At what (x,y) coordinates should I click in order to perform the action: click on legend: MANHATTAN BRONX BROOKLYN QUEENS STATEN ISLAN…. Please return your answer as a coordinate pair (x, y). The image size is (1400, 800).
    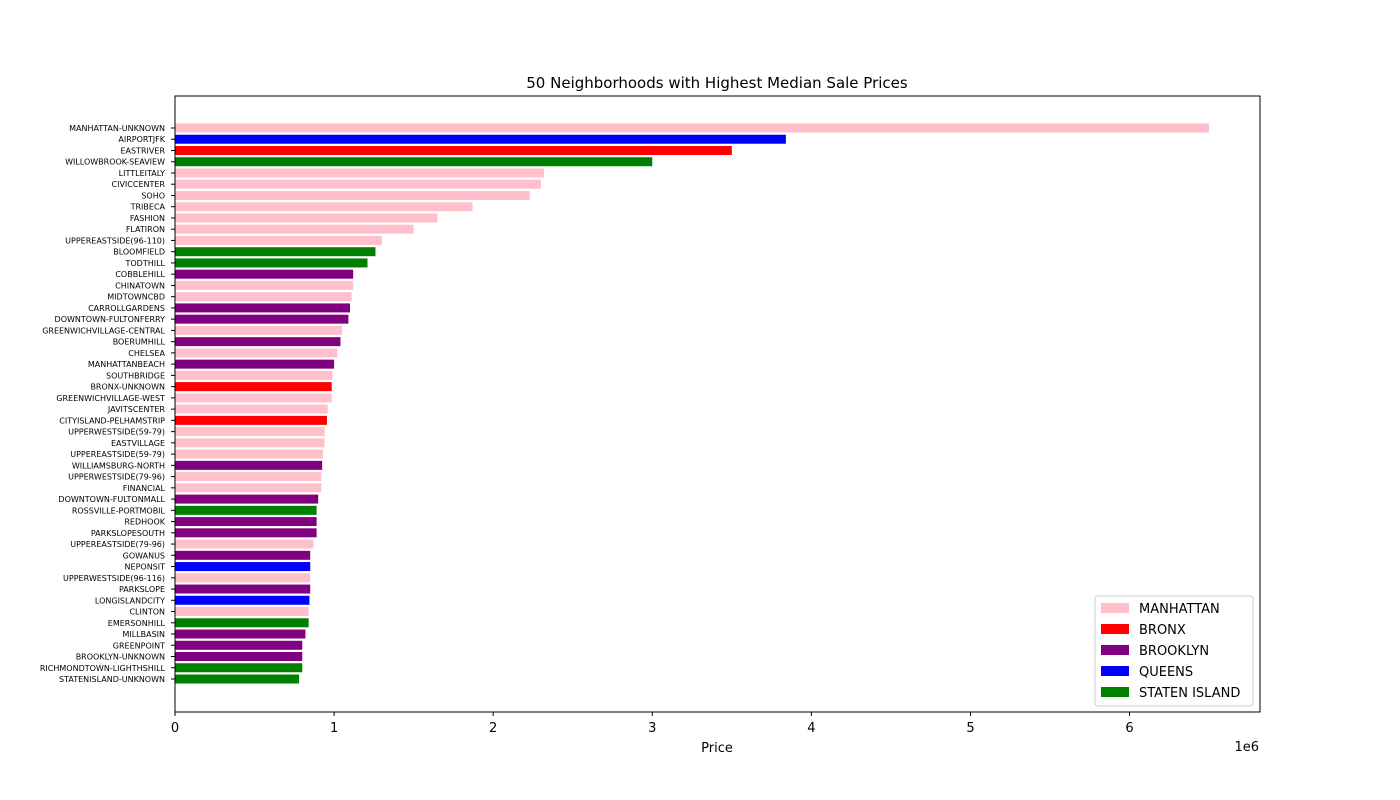
    Looking at the image, I should click on (1174, 651).